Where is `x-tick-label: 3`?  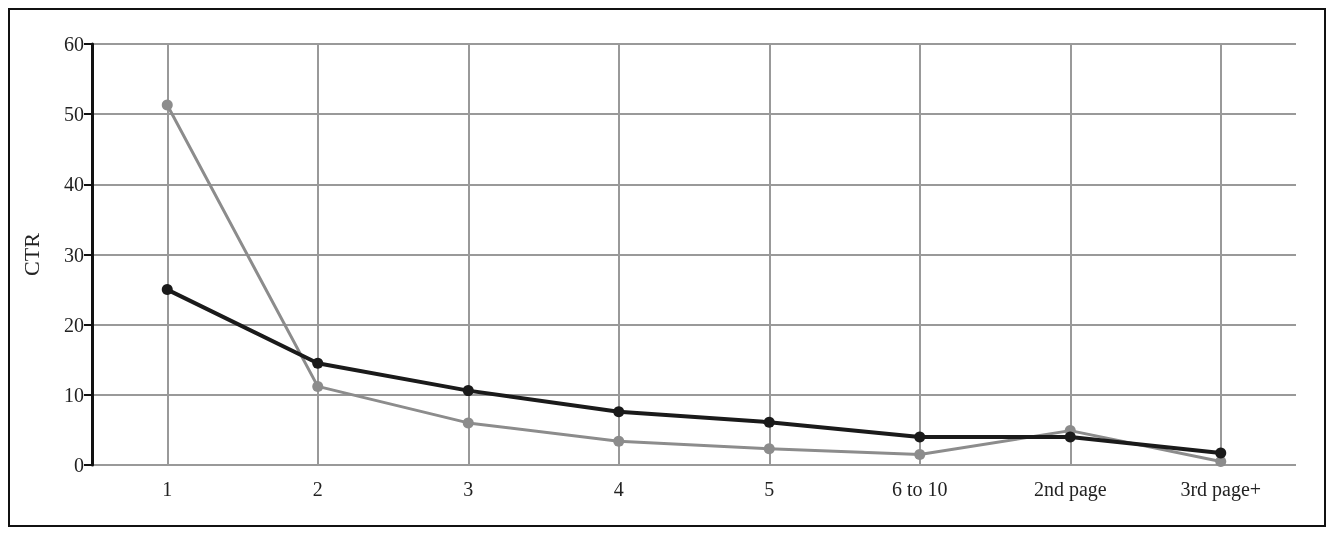
x-tick-label: 3 is located at coordinates (468, 489).